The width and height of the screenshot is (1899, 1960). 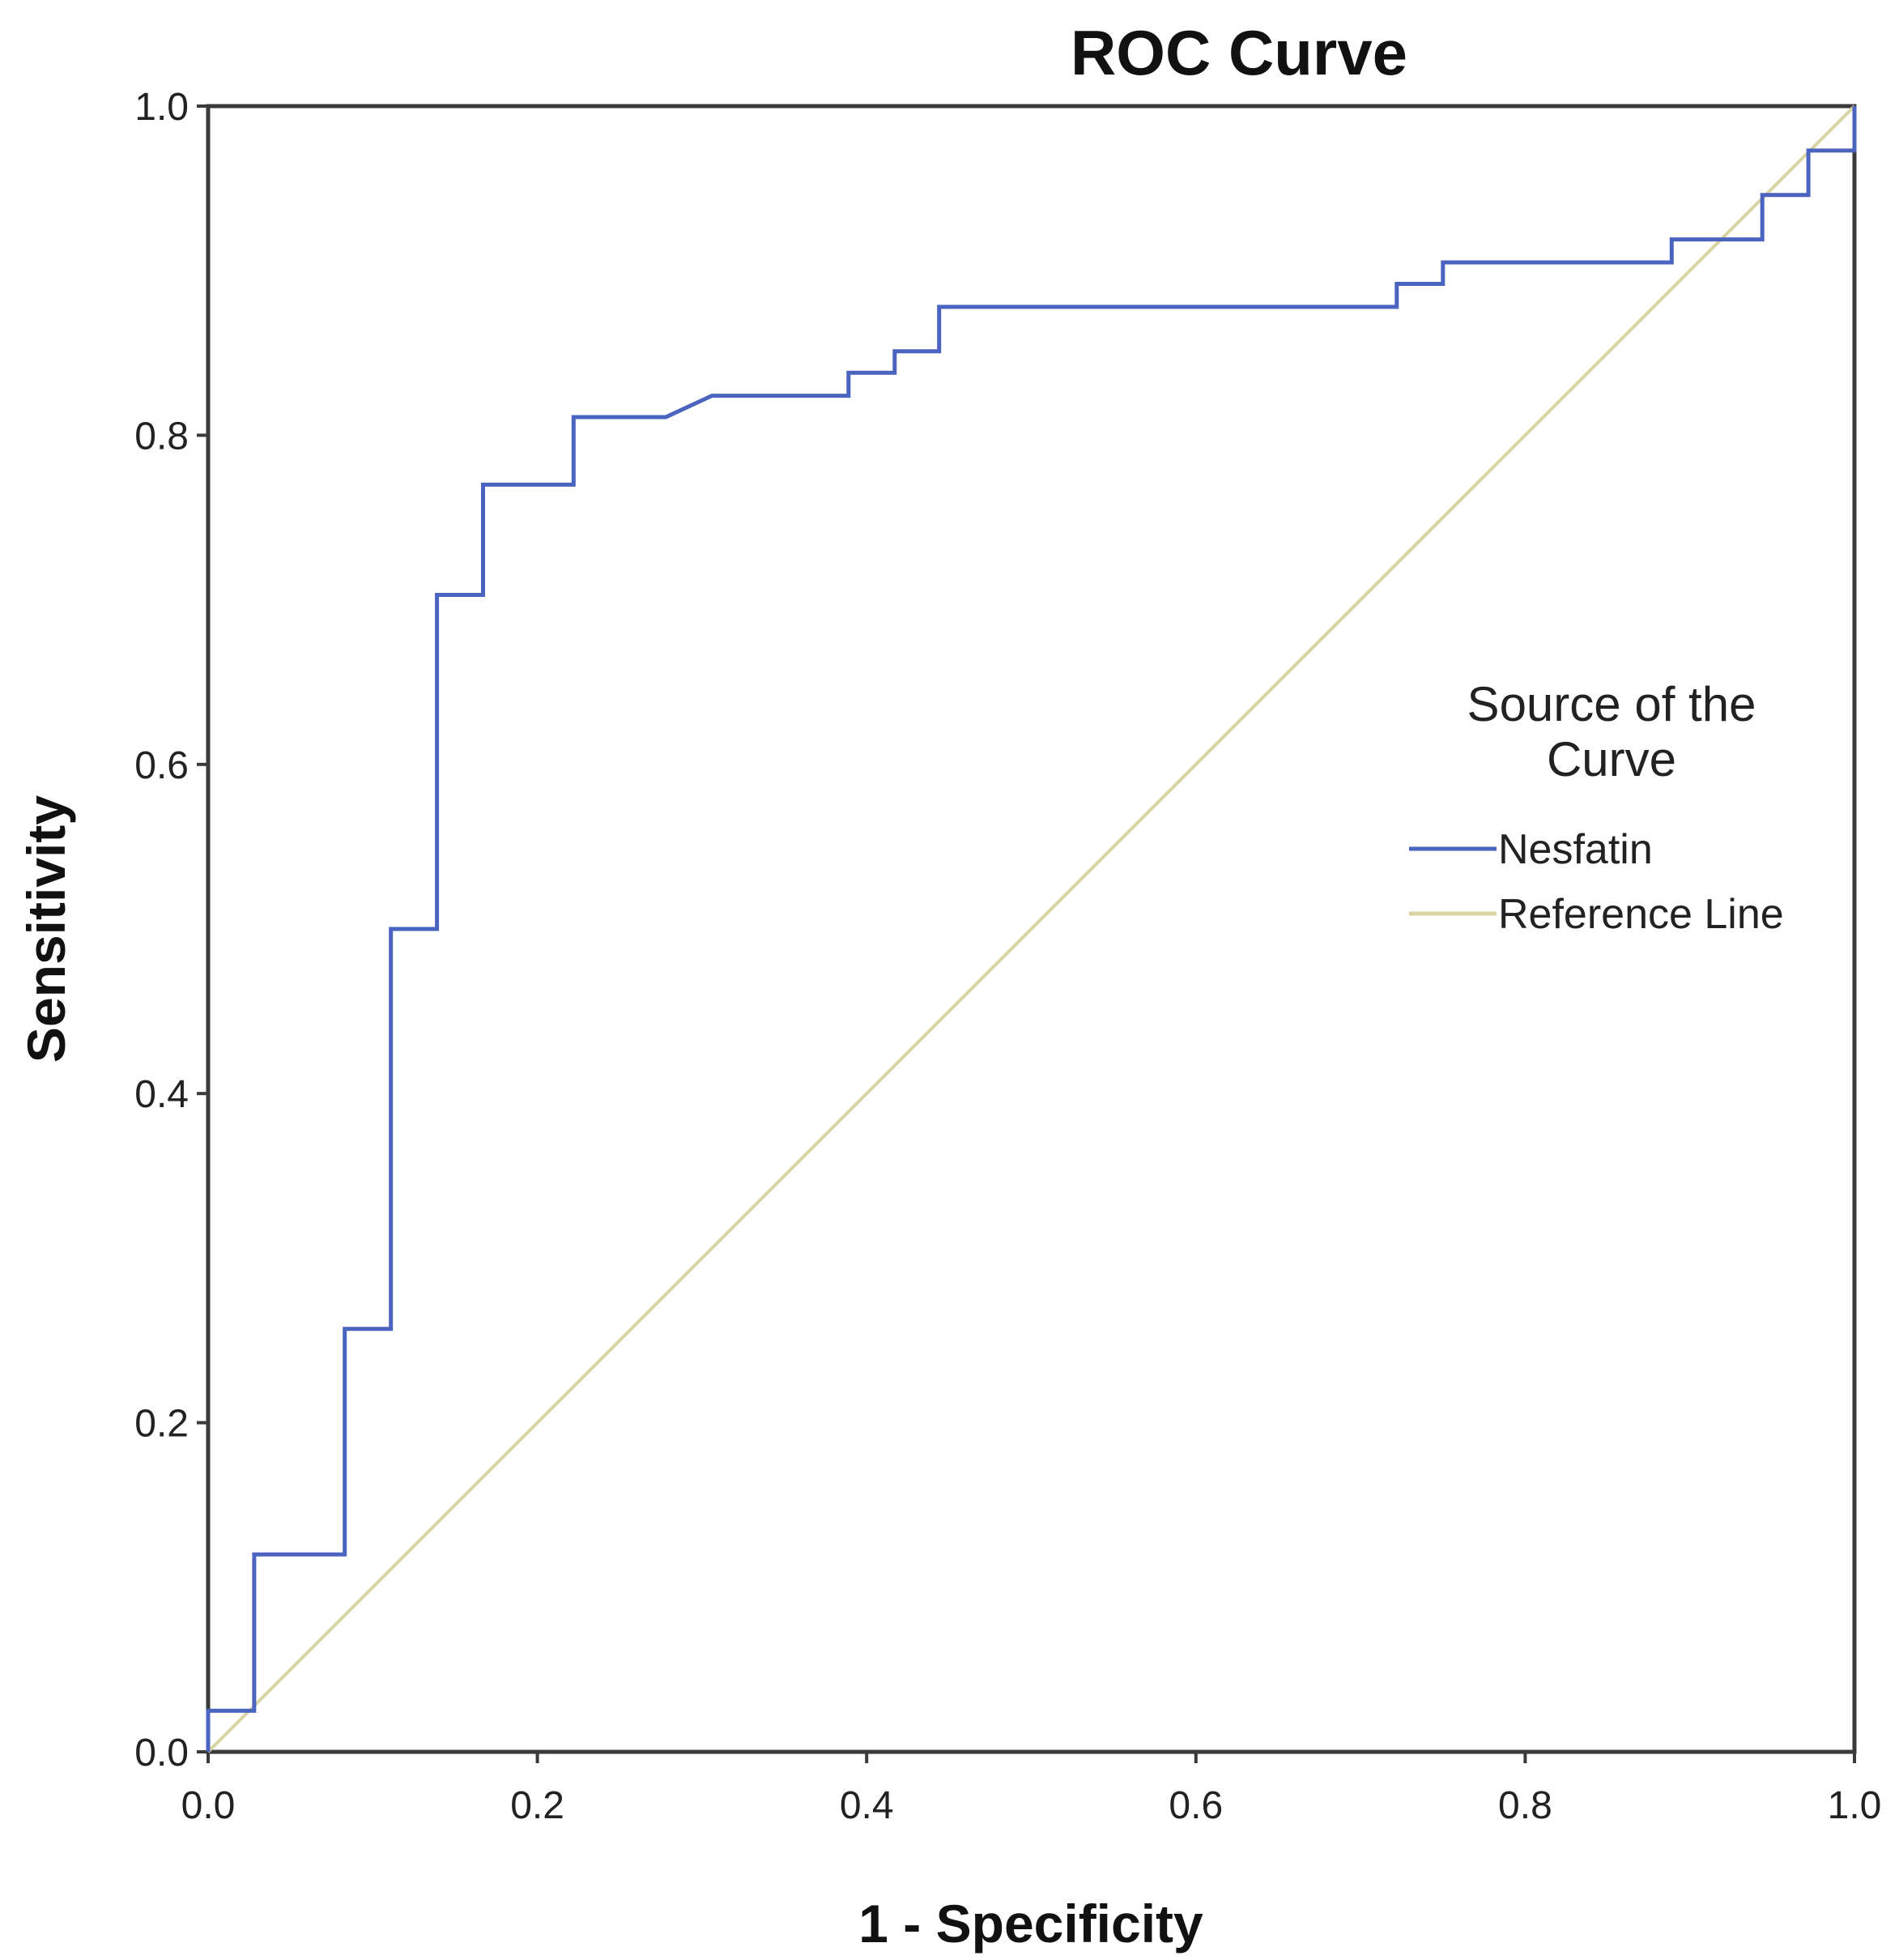 I want to click on x-tick-label: 1.0, so click(x=1855, y=1805).